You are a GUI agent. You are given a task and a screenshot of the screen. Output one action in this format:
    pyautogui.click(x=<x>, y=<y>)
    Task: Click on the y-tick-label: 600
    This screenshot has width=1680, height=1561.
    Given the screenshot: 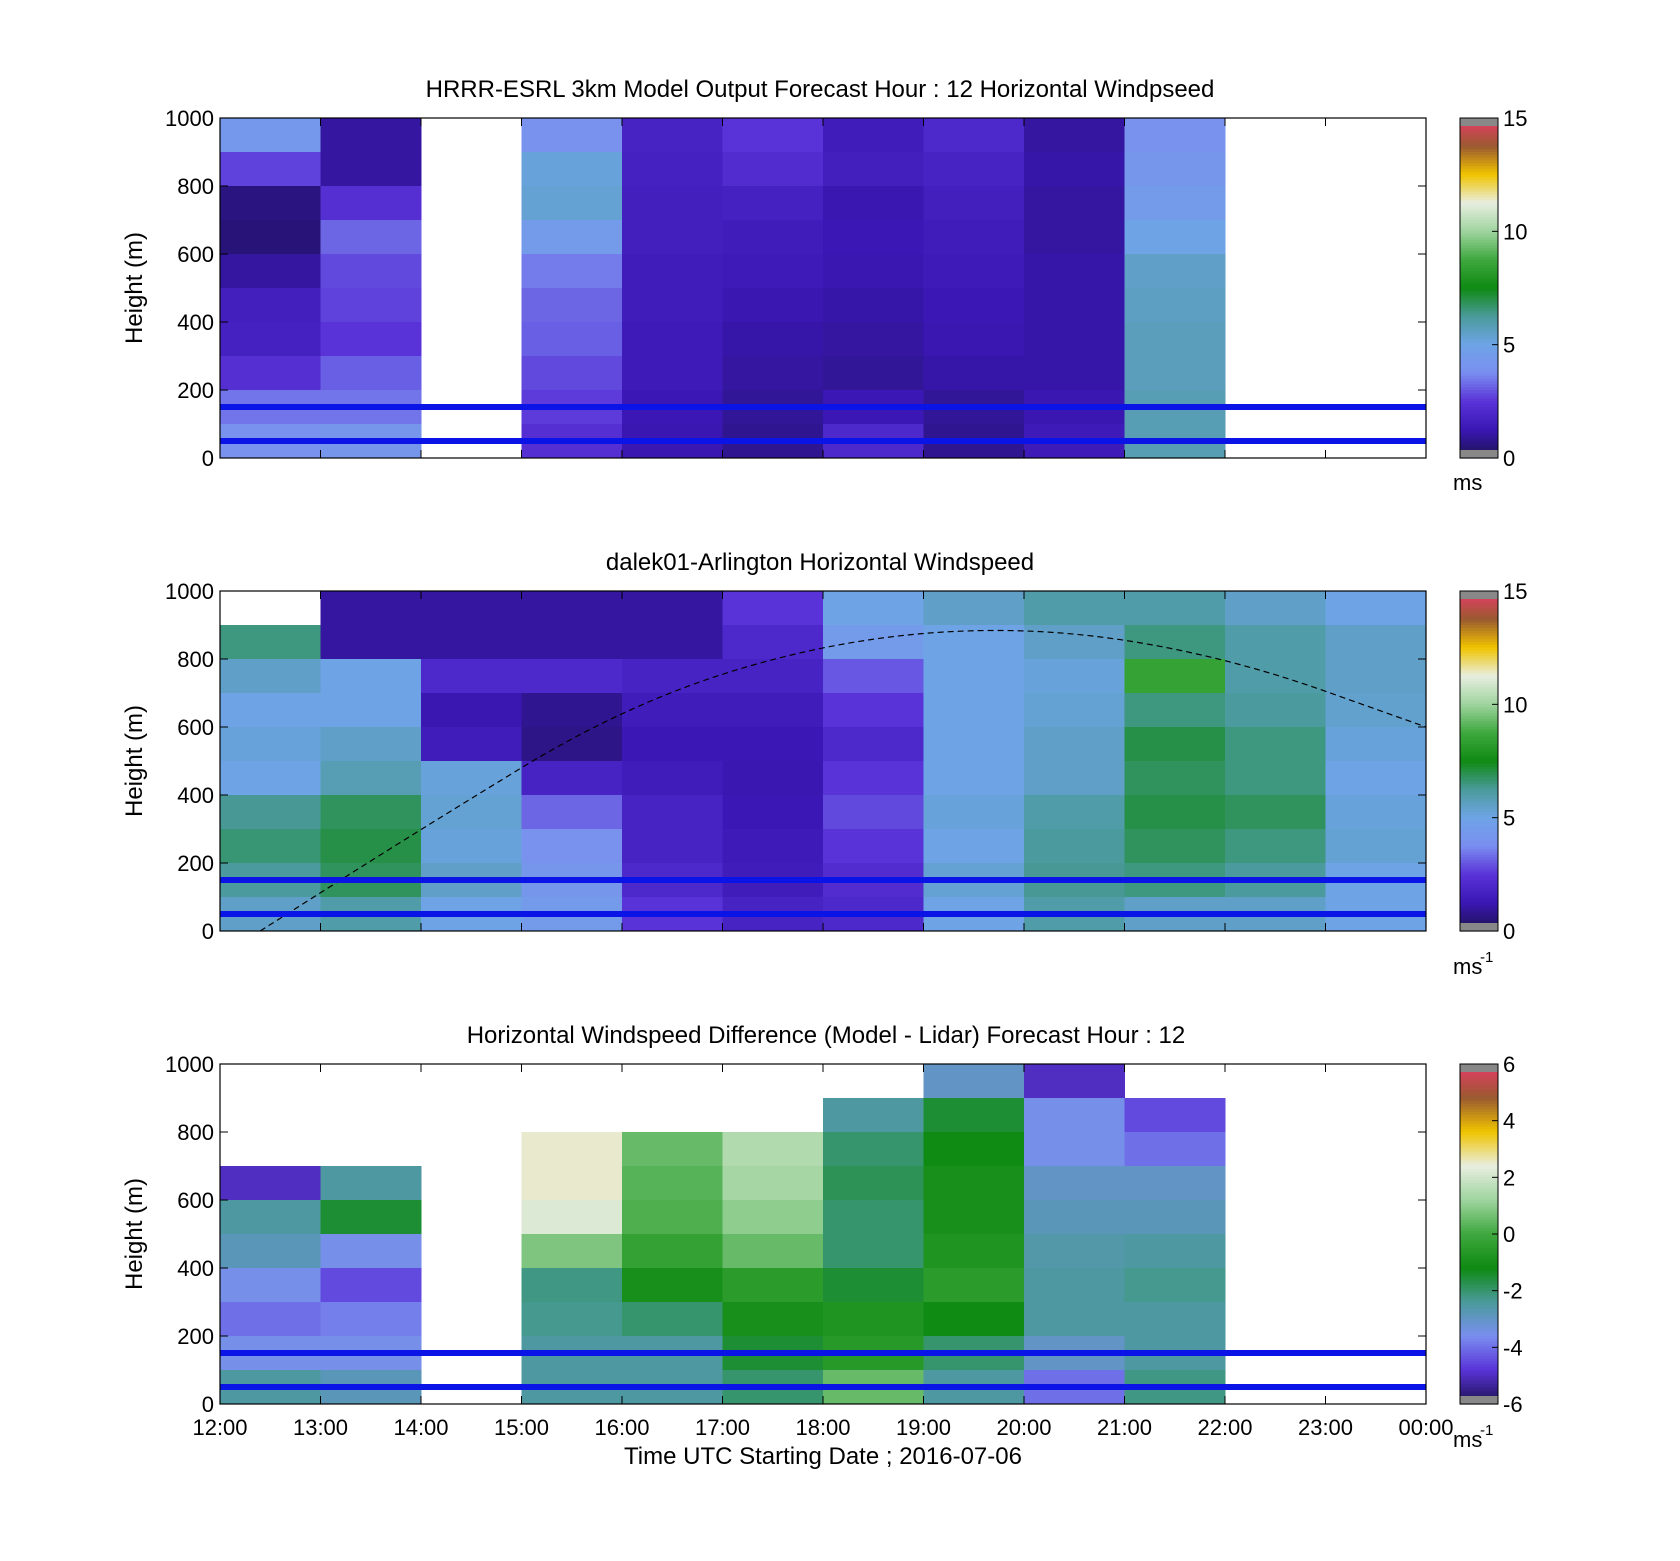 What is the action you would take?
    pyautogui.click(x=195, y=1200)
    